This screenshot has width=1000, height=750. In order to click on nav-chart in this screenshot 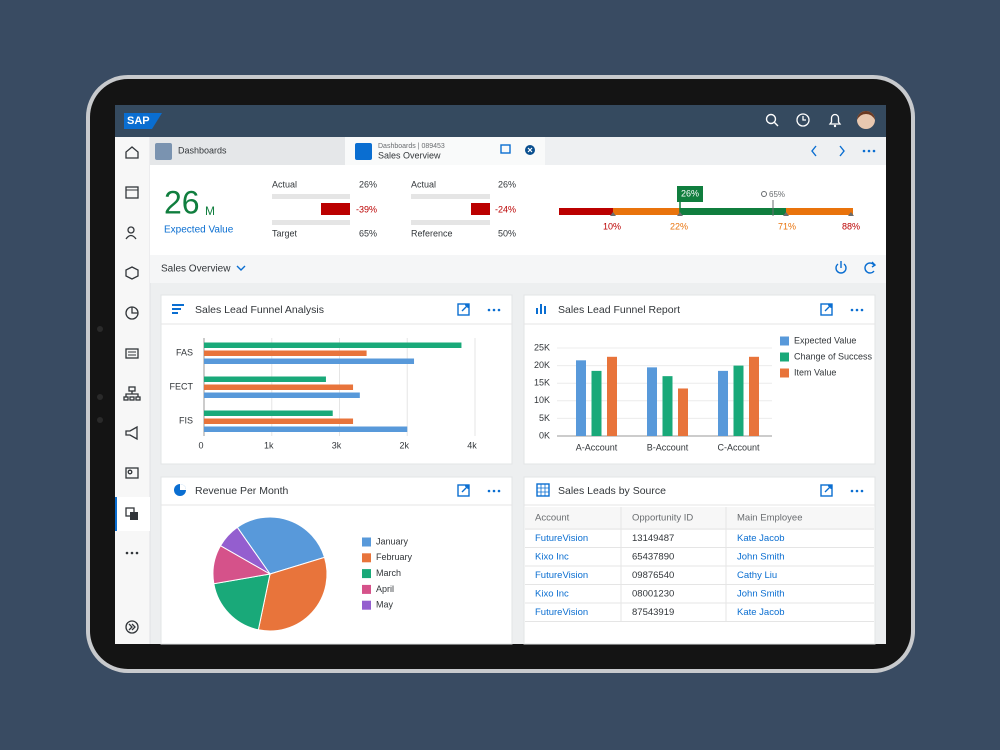, I will do `click(132, 313)`.